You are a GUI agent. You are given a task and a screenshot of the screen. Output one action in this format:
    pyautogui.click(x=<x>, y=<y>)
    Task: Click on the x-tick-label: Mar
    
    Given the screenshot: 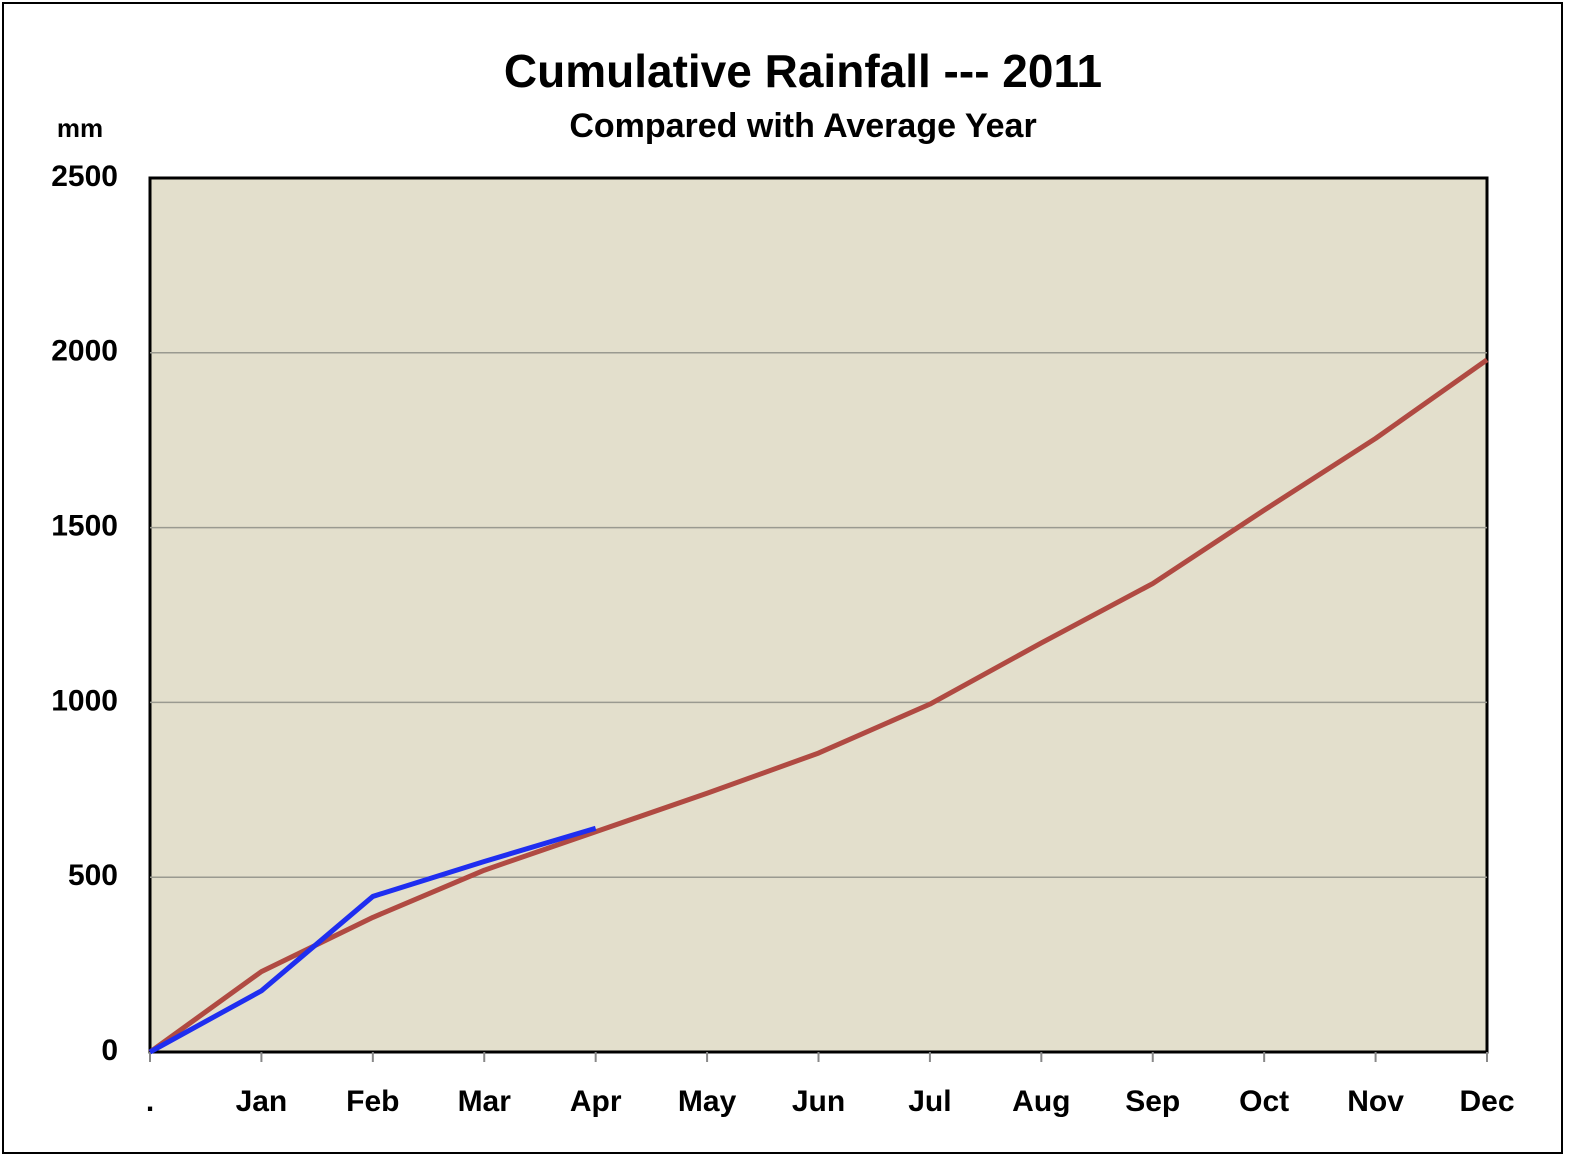 What is the action you would take?
    pyautogui.click(x=485, y=1101)
    